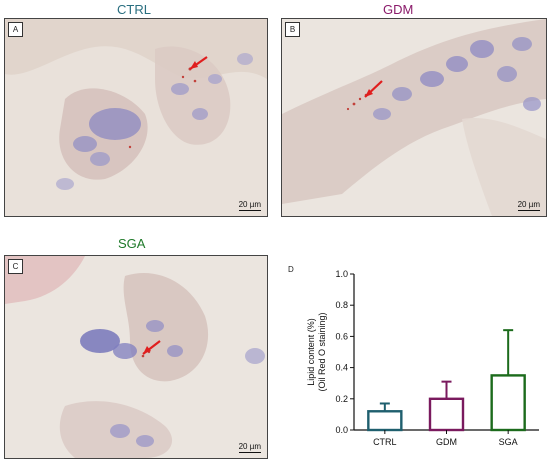  Describe the element at coordinates (341, 368) in the screenshot. I see `y-tick-label: 0.4` at that location.